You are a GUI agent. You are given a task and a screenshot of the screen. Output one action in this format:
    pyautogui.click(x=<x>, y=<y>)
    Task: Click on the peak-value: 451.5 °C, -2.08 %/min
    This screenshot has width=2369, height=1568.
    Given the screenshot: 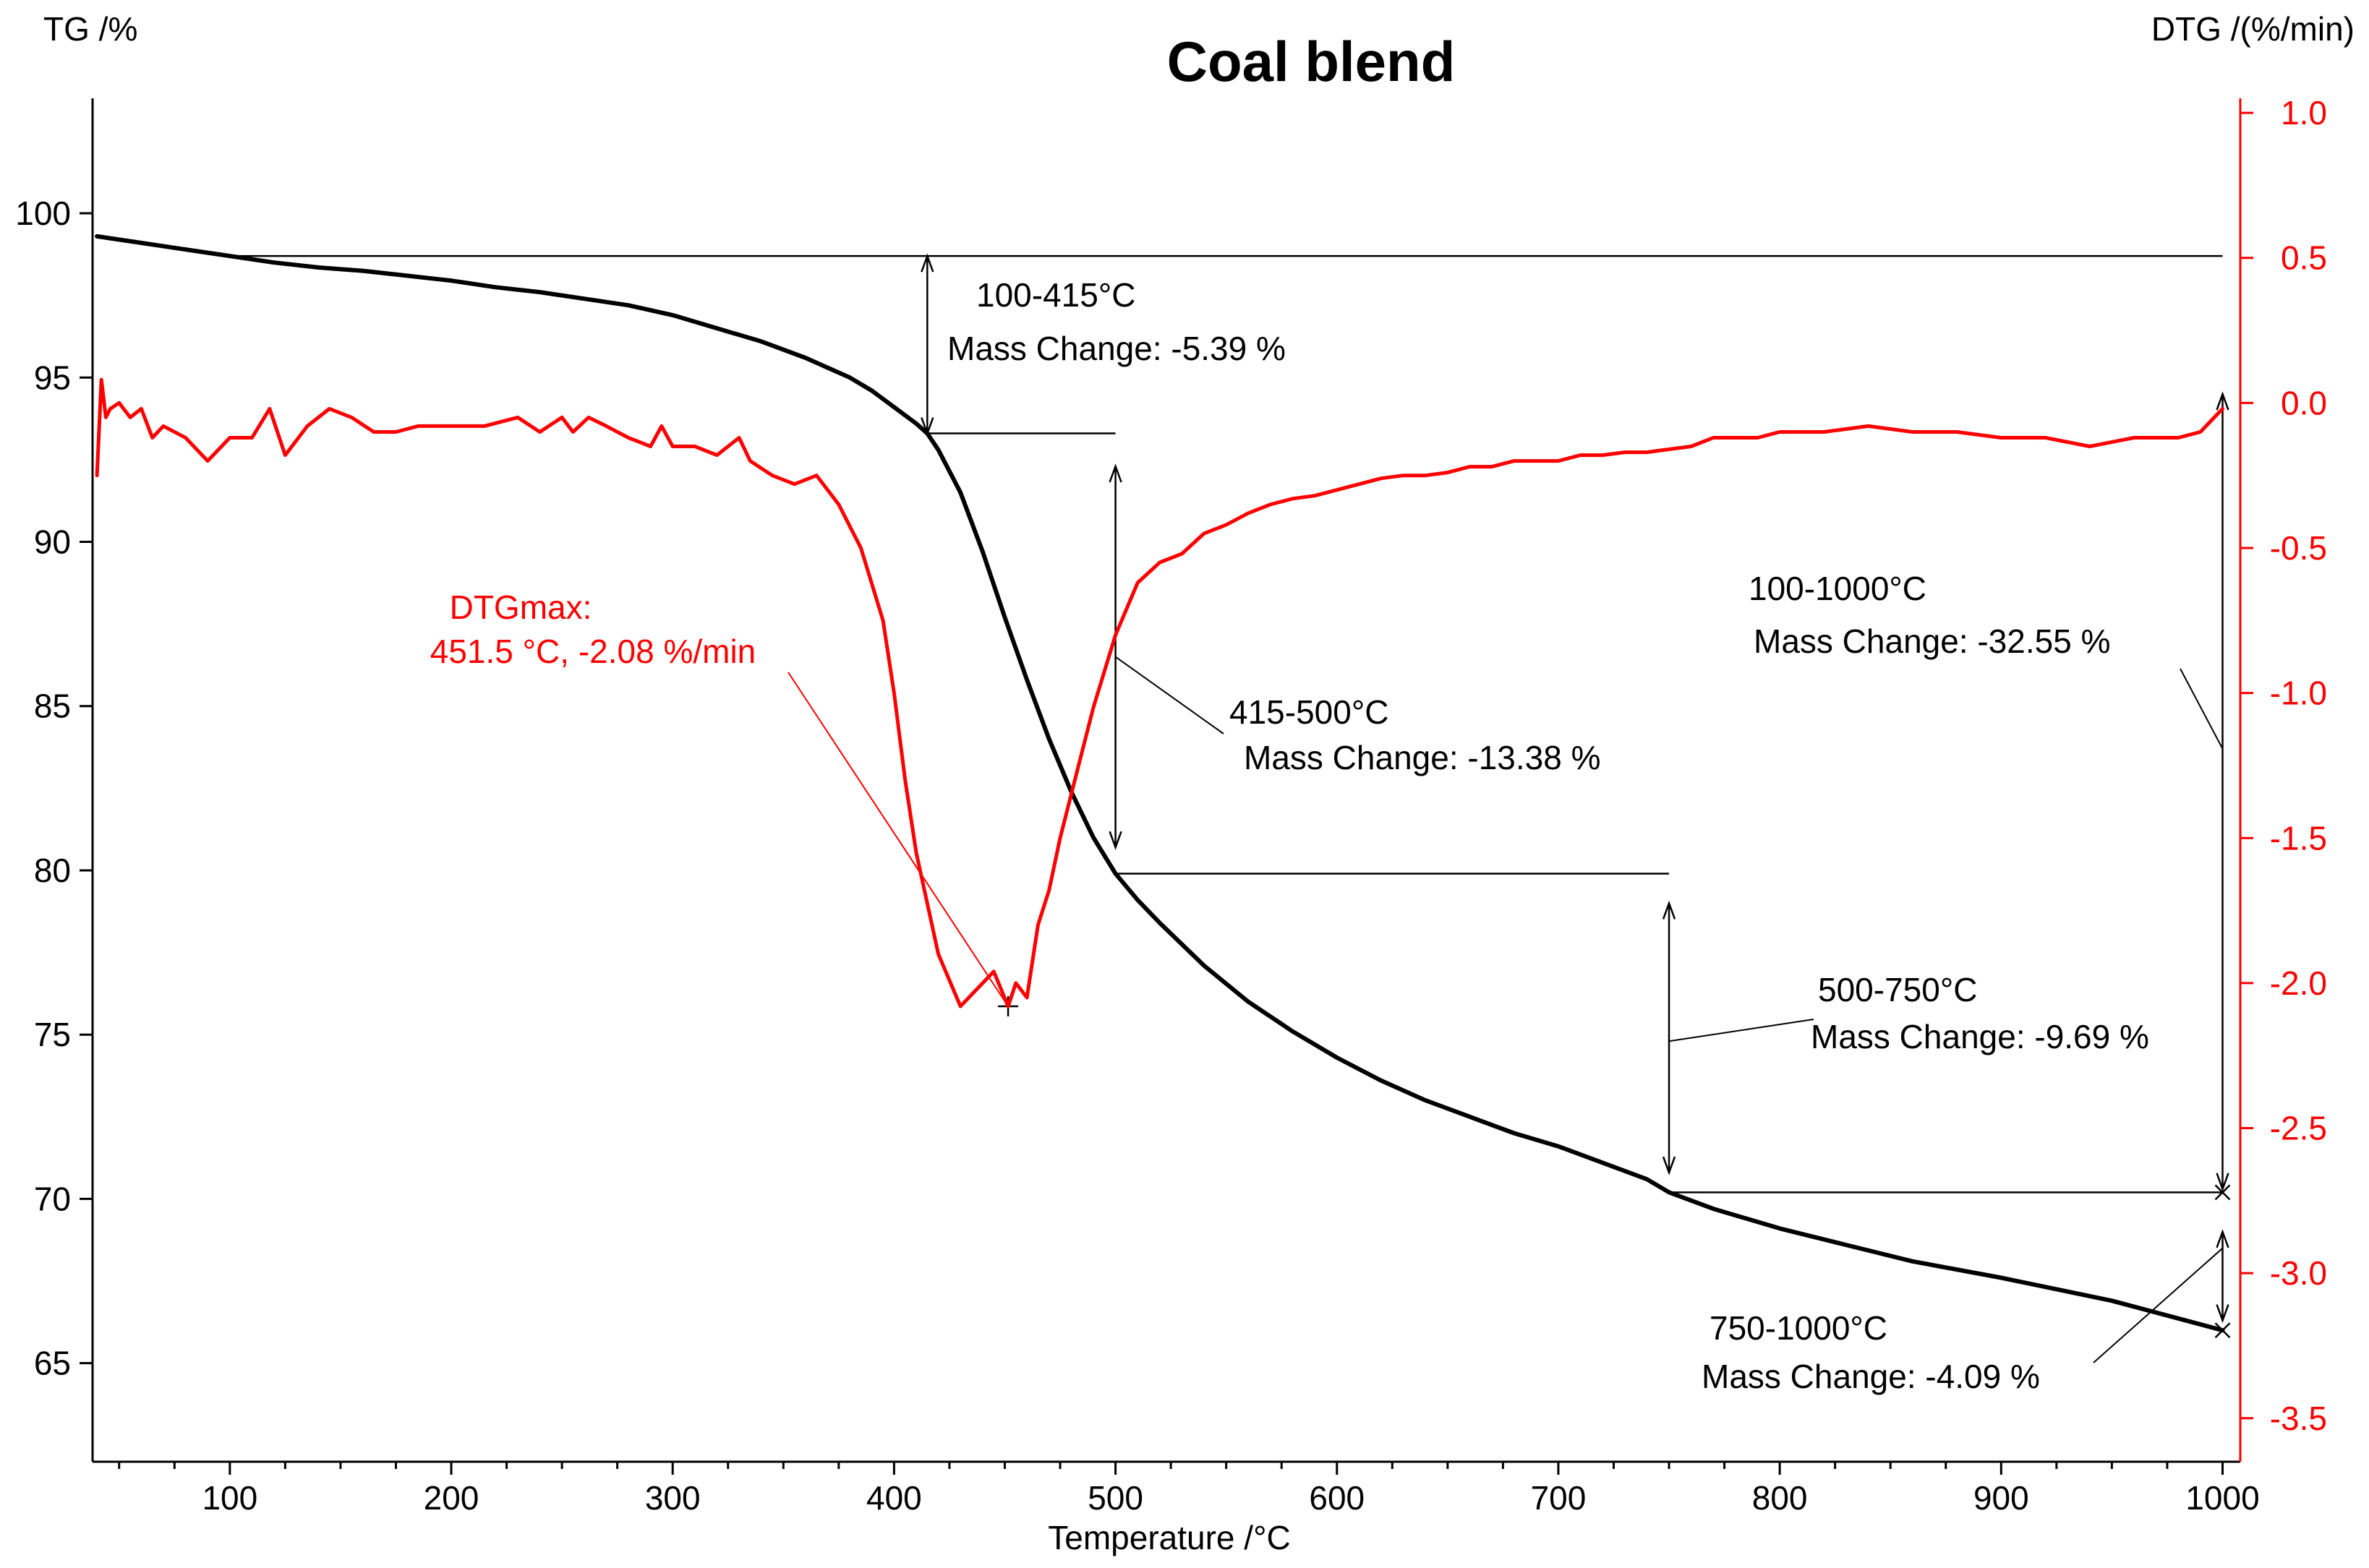 What is the action you would take?
    pyautogui.click(x=593, y=651)
    